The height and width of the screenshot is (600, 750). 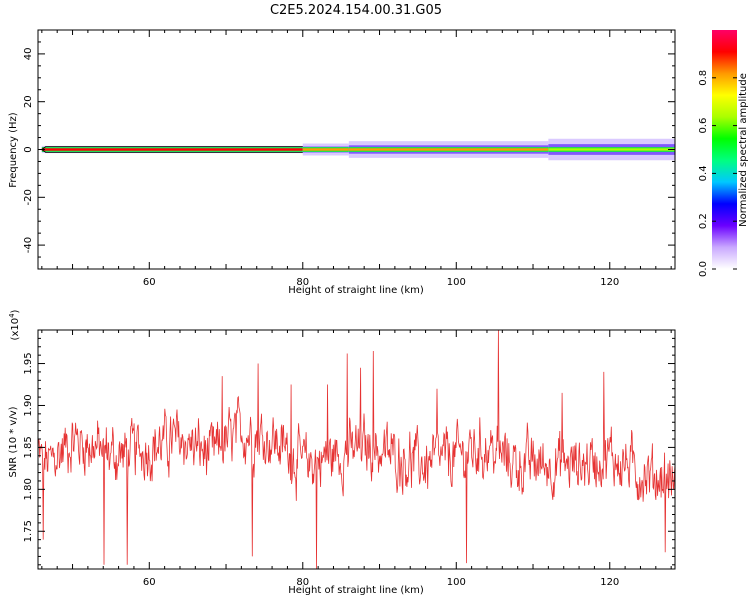 What do you see at coordinates (28, 149) in the screenshot?
I see `spec-ytick-label-2: 0` at bounding box center [28, 149].